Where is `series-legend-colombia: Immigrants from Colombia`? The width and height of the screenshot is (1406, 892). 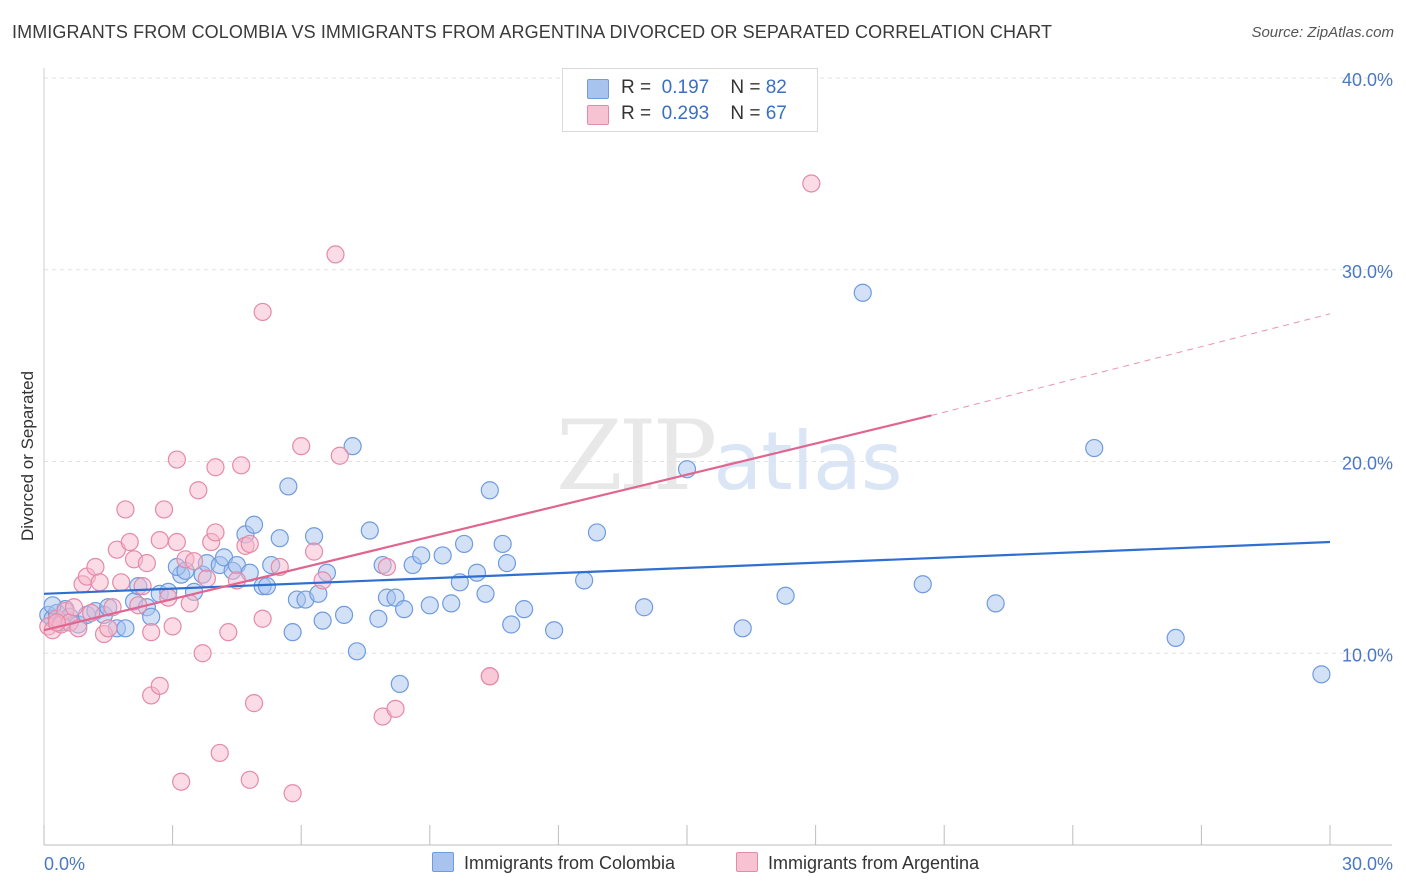
series-legend-colombia: Immigrants from Colombia is located at coordinates (553, 863).